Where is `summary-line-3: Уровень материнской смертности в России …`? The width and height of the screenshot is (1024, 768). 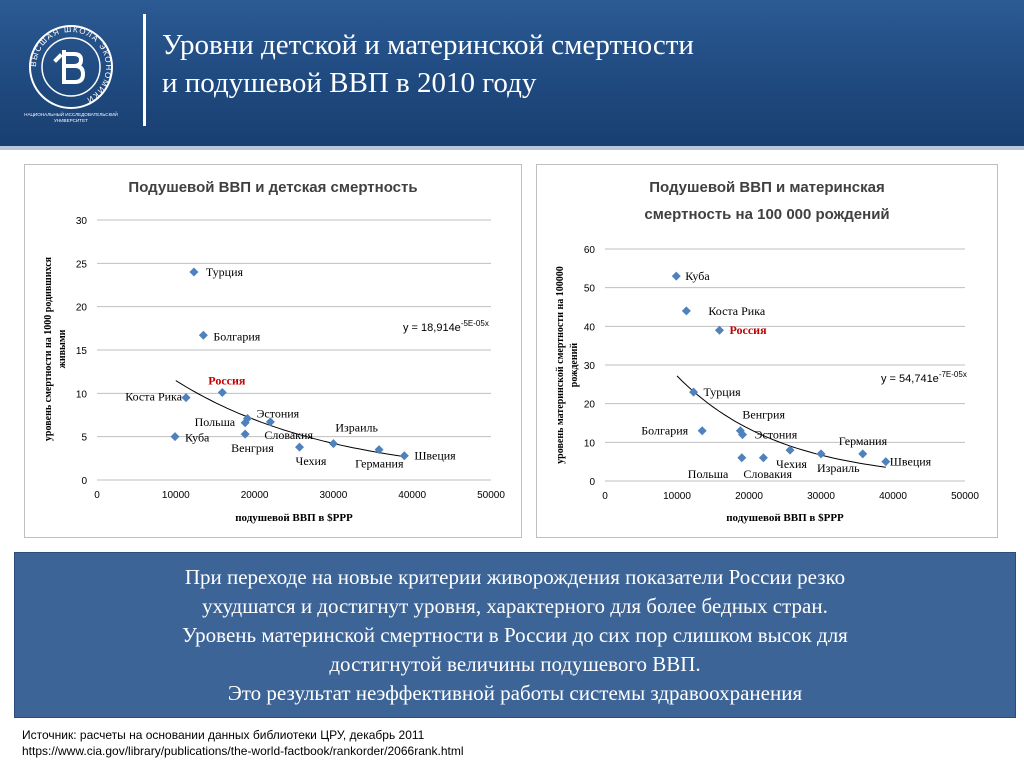 summary-line-3: Уровень материнской смертности в России … is located at coordinates (515, 635).